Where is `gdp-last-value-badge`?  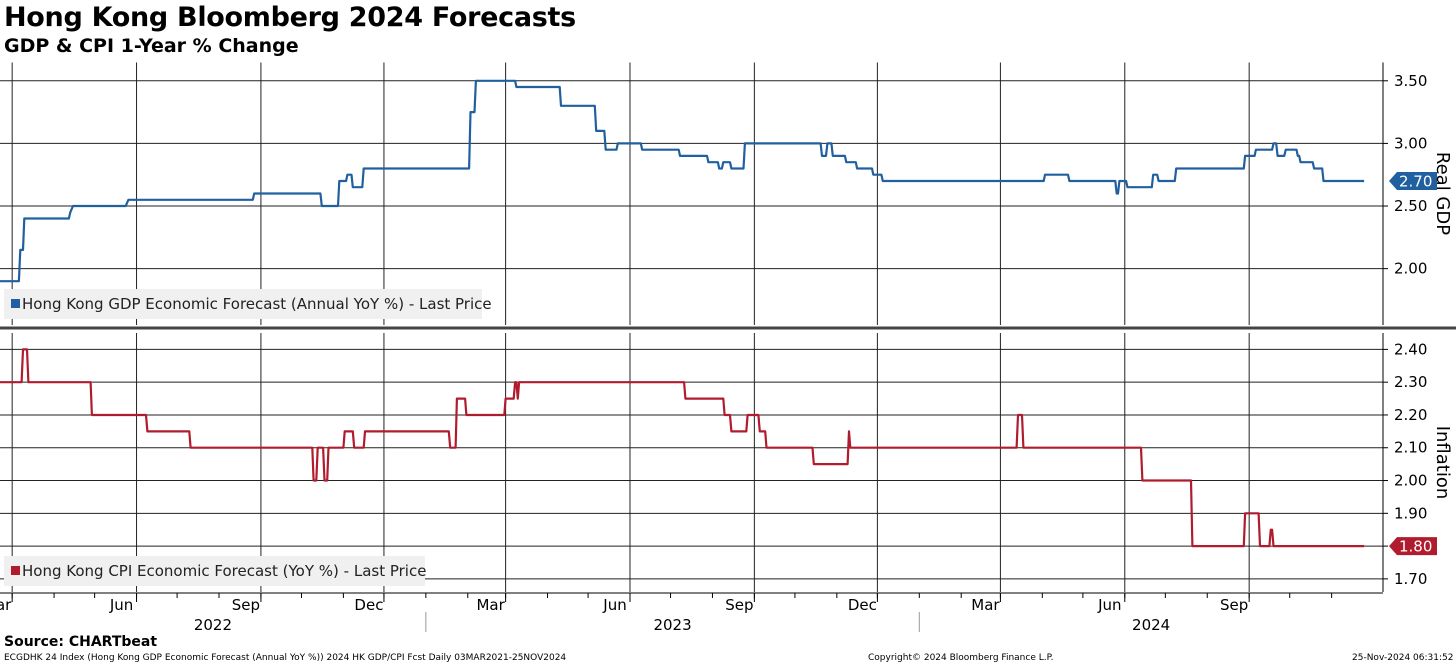
gdp-last-value-badge is located at coordinates (1413, 180).